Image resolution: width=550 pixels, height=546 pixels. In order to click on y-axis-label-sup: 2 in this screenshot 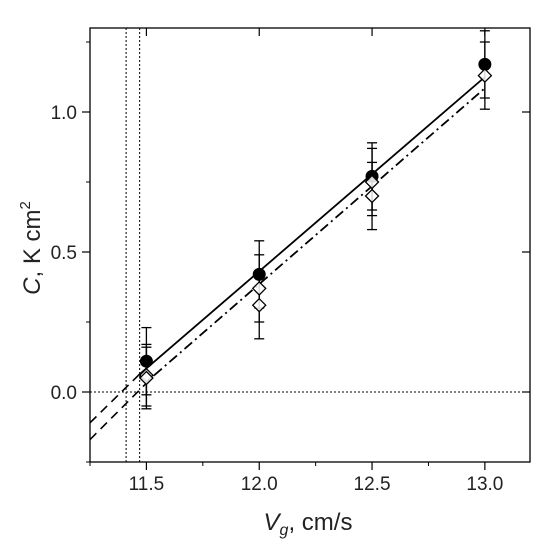, I will do `click(25, 205)`.